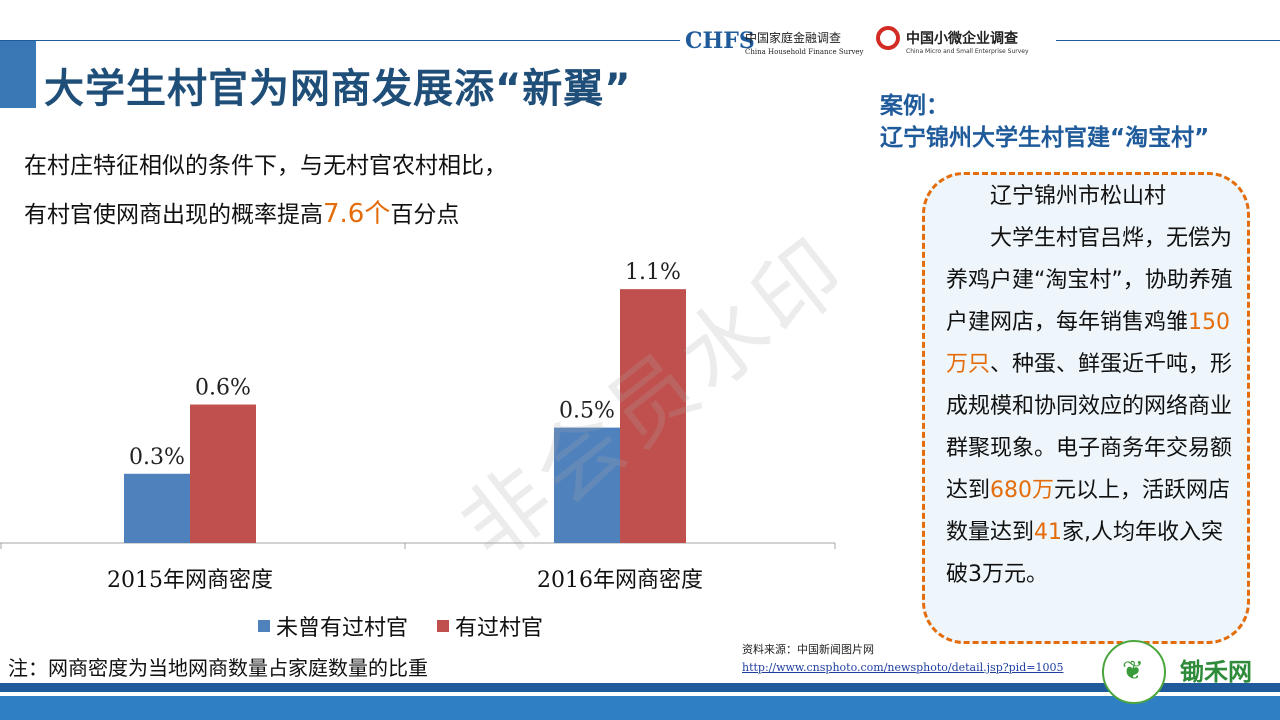 This screenshot has height=720, width=1280. I want to click on page-title: 大学生村官为网商发展添“新翼”, so click(338, 89).